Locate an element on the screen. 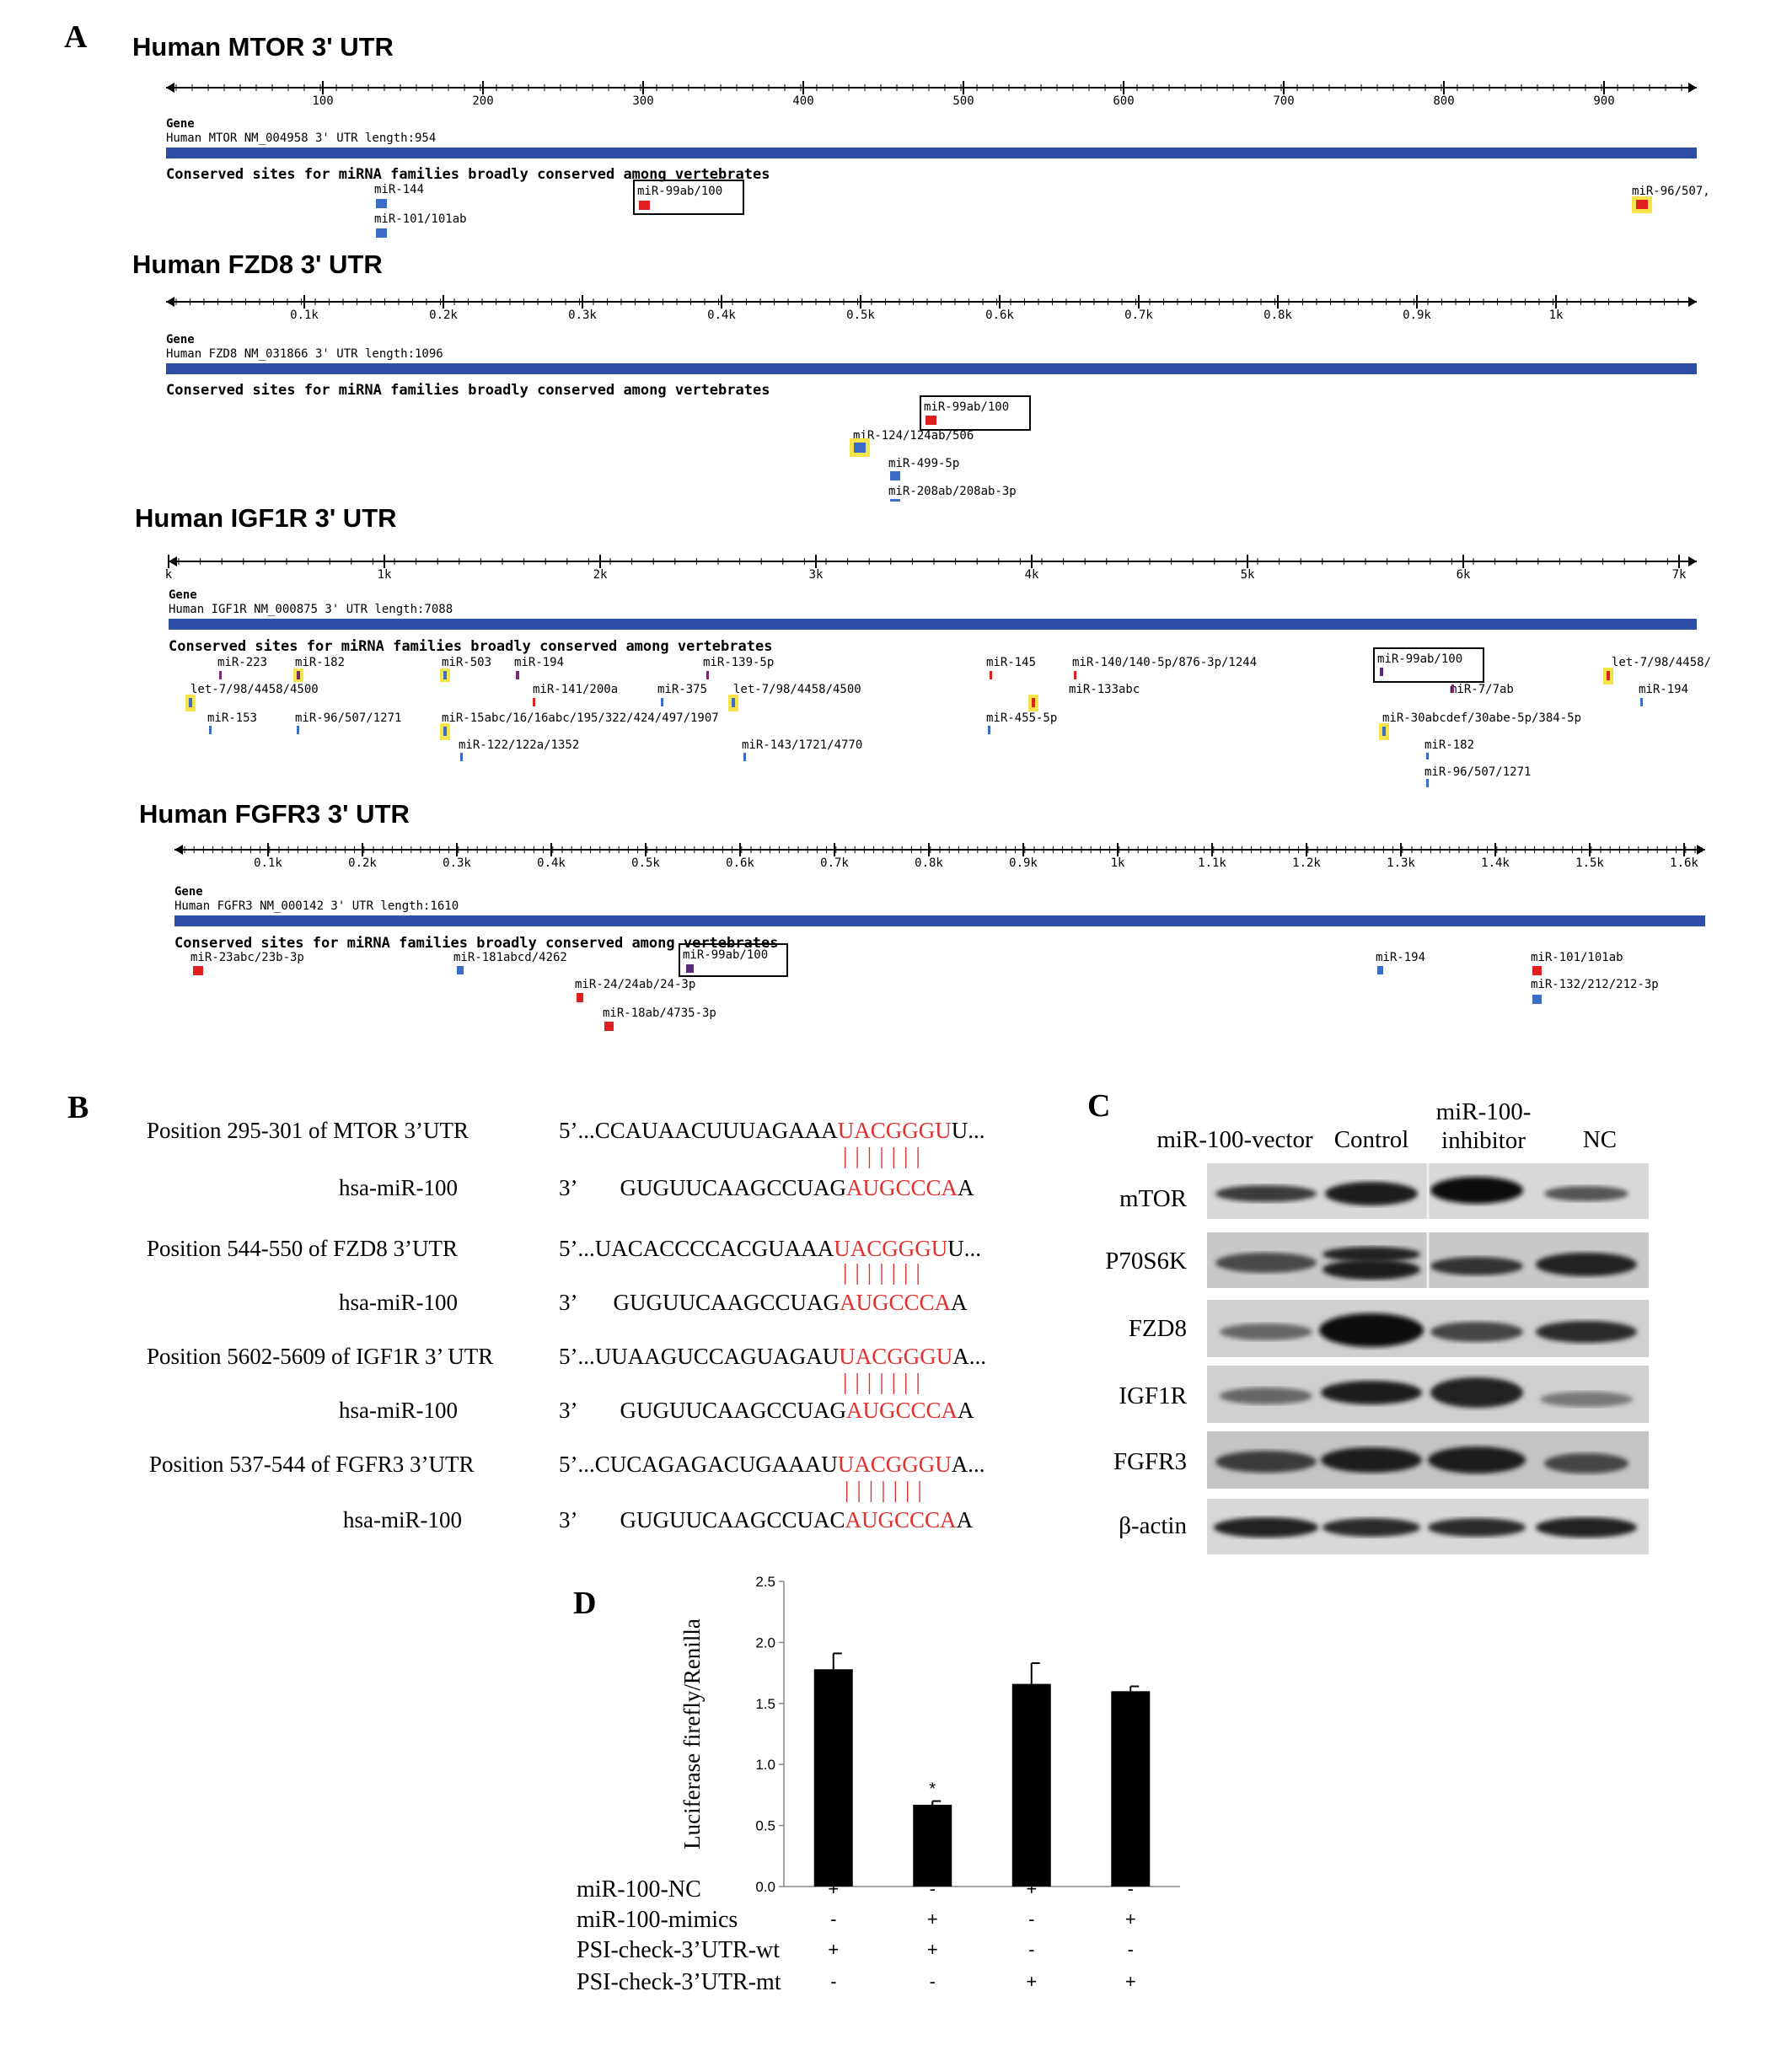  blot-row-label: P70S6K is located at coordinates (1146, 1261).